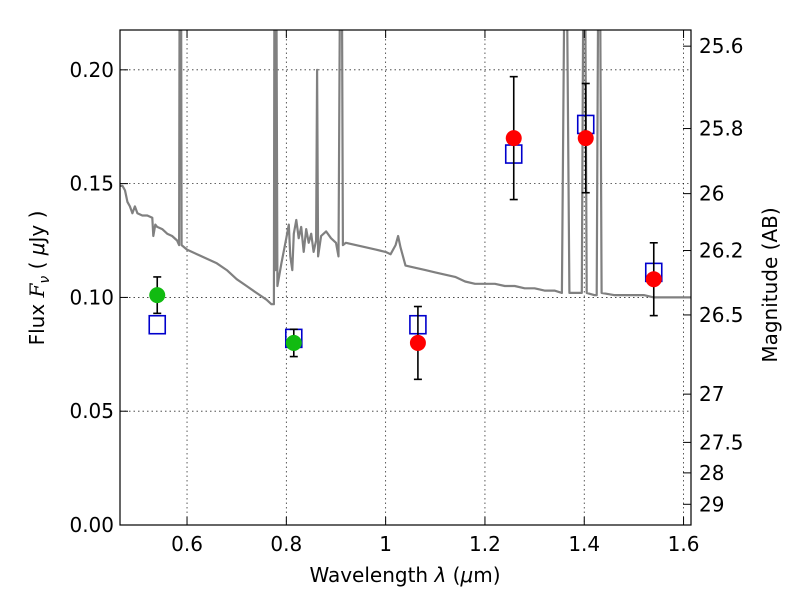 This screenshot has height=600, width=800. Describe the element at coordinates (721, 251) in the screenshot. I see `y2-tick-label: 26.2` at that location.